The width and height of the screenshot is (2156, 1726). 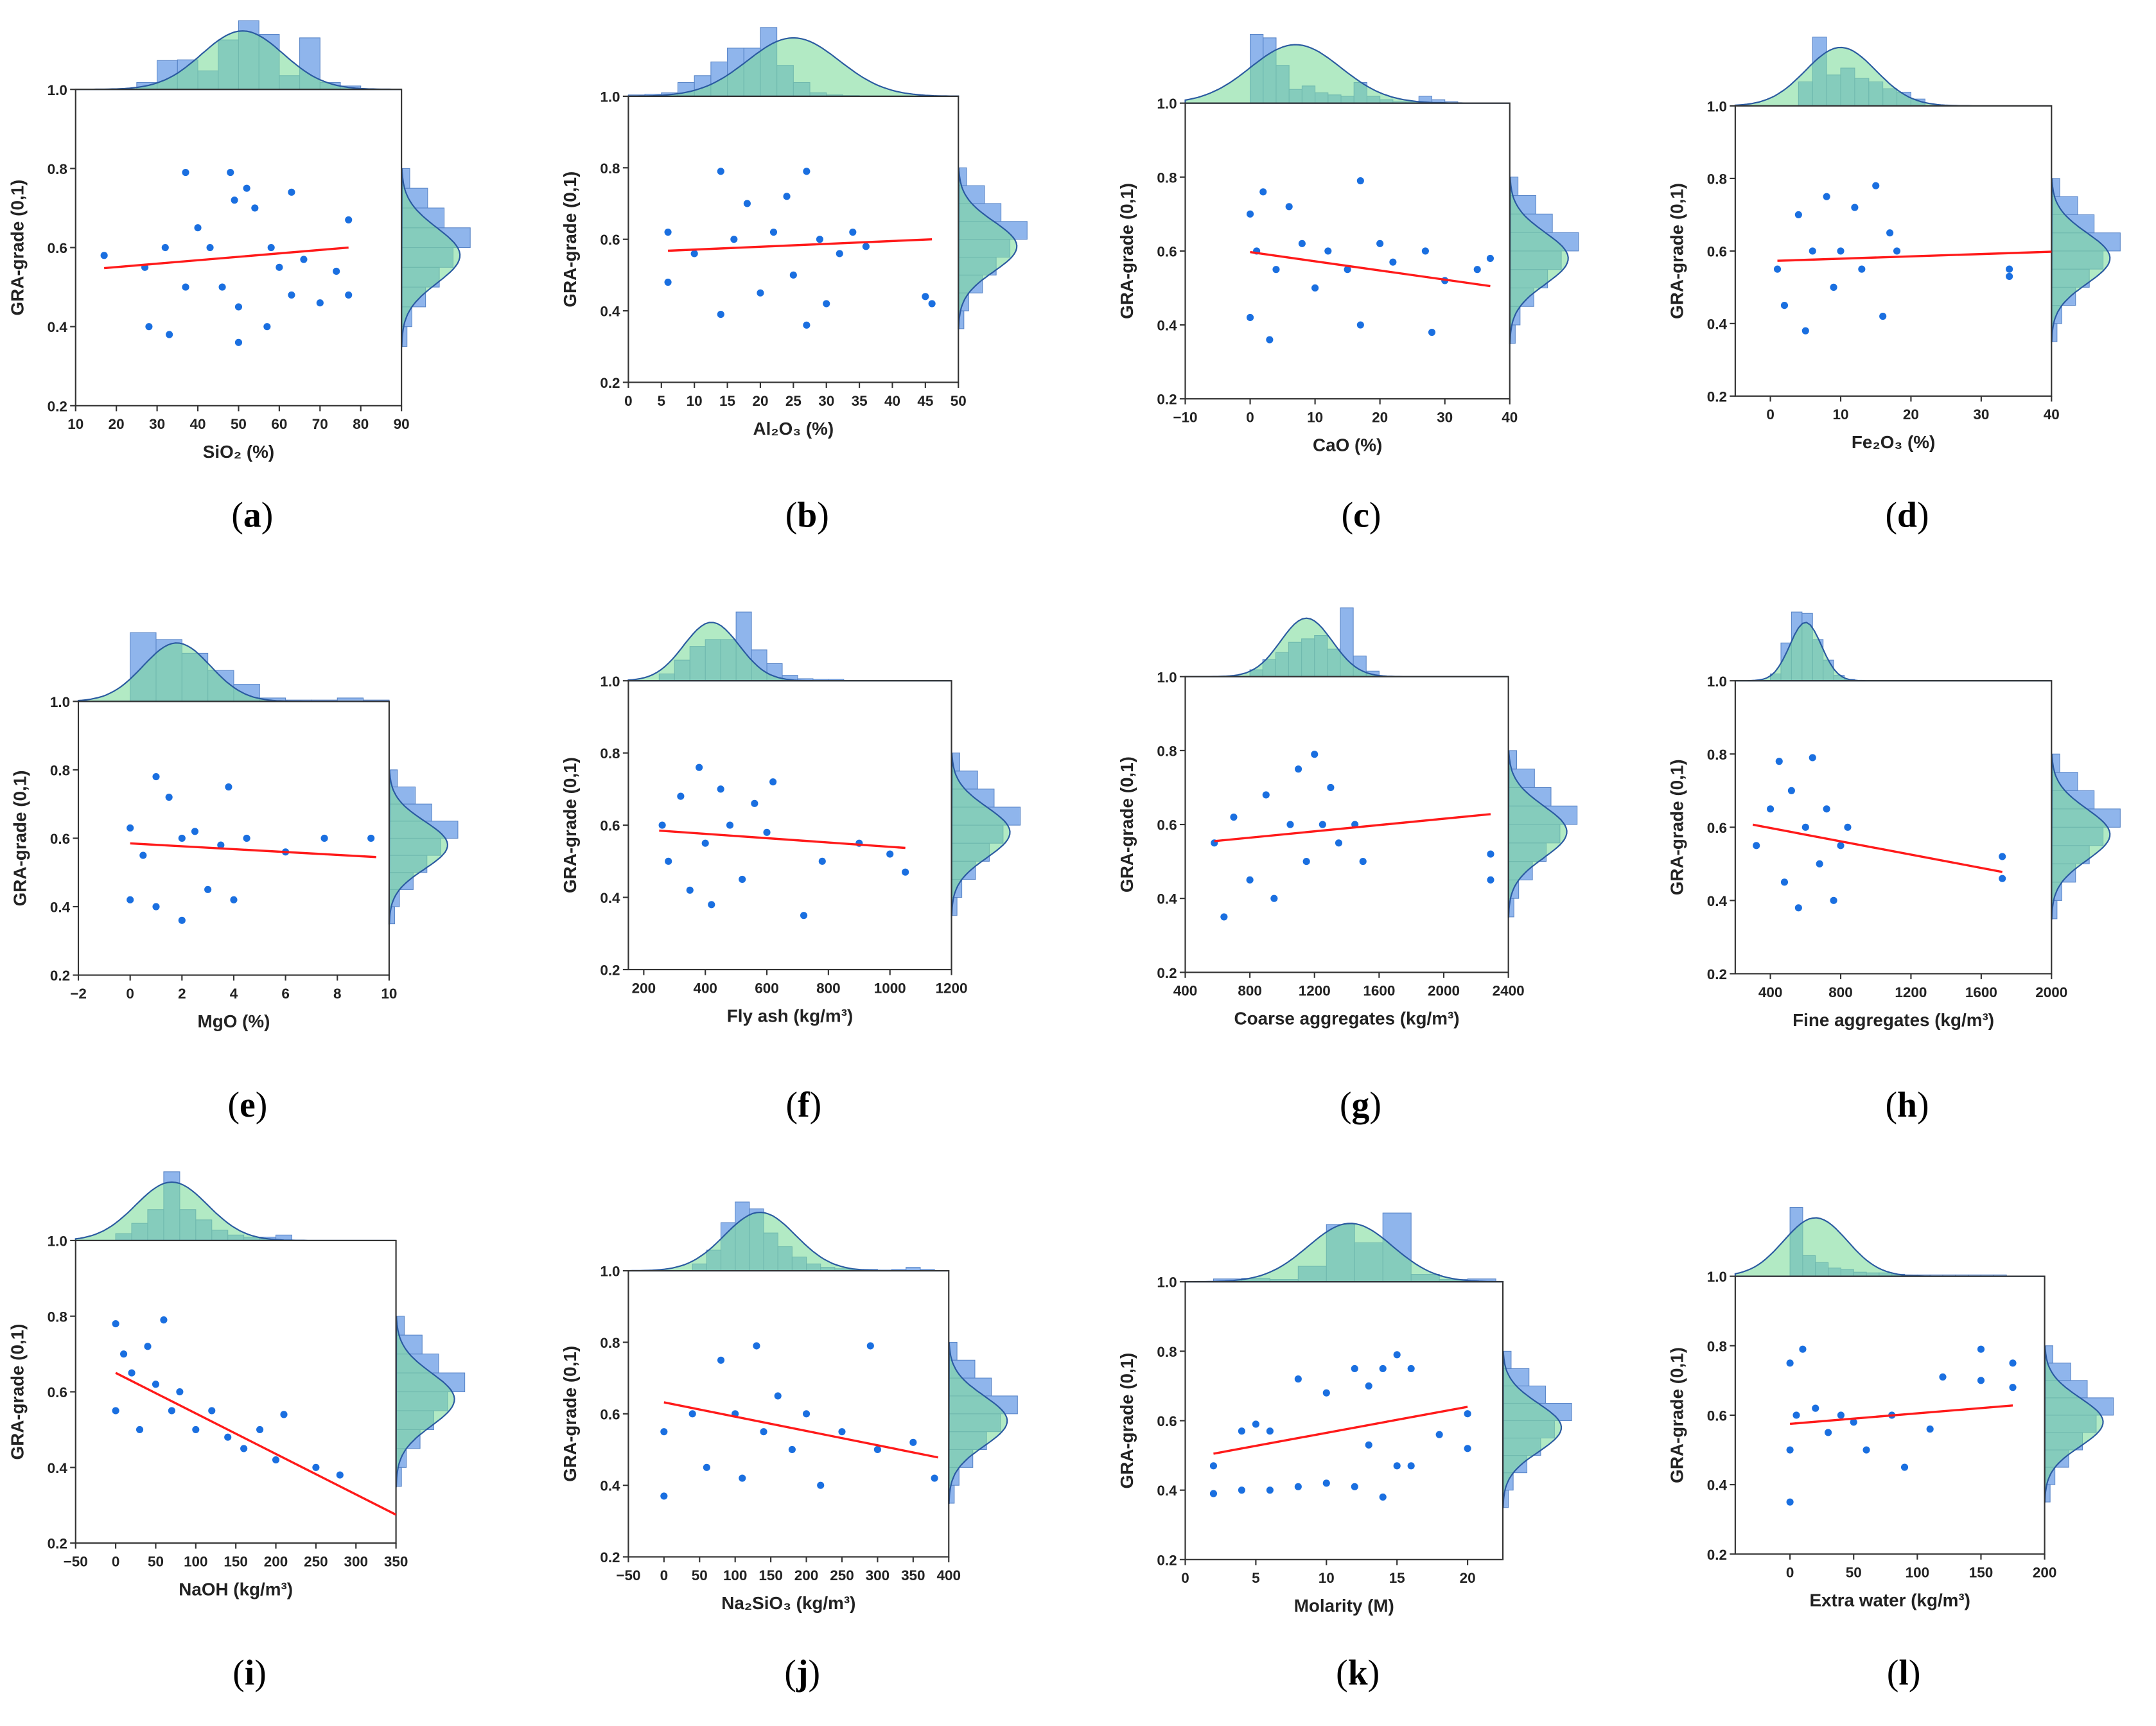 What do you see at coordinates (807, 515) in the screenshot?
I see `panel-letter: b` at bounding box center [807, 515].